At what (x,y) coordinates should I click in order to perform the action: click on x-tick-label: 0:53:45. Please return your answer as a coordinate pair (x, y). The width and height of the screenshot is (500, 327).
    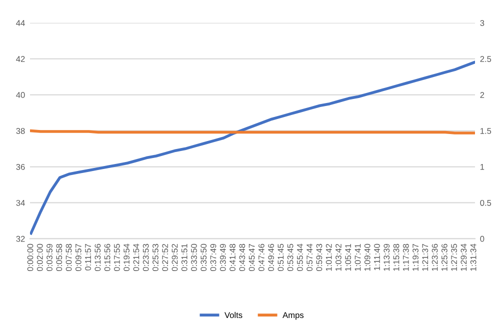
    Looking at the image, I should click on (290, 258).